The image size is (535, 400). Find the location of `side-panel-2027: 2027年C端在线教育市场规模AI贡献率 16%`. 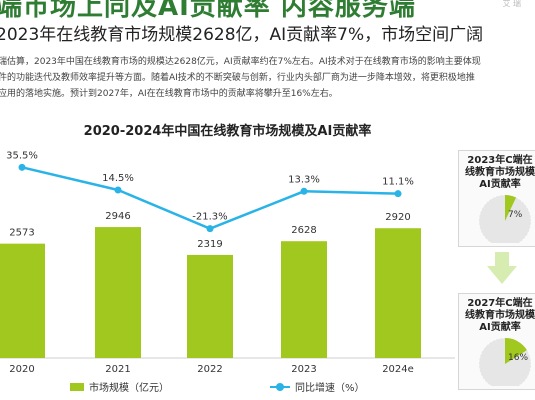

side-panel-2027: 2027年C端在线教育市场规模AI贡献率 16% is located at coordinates (496, 341).